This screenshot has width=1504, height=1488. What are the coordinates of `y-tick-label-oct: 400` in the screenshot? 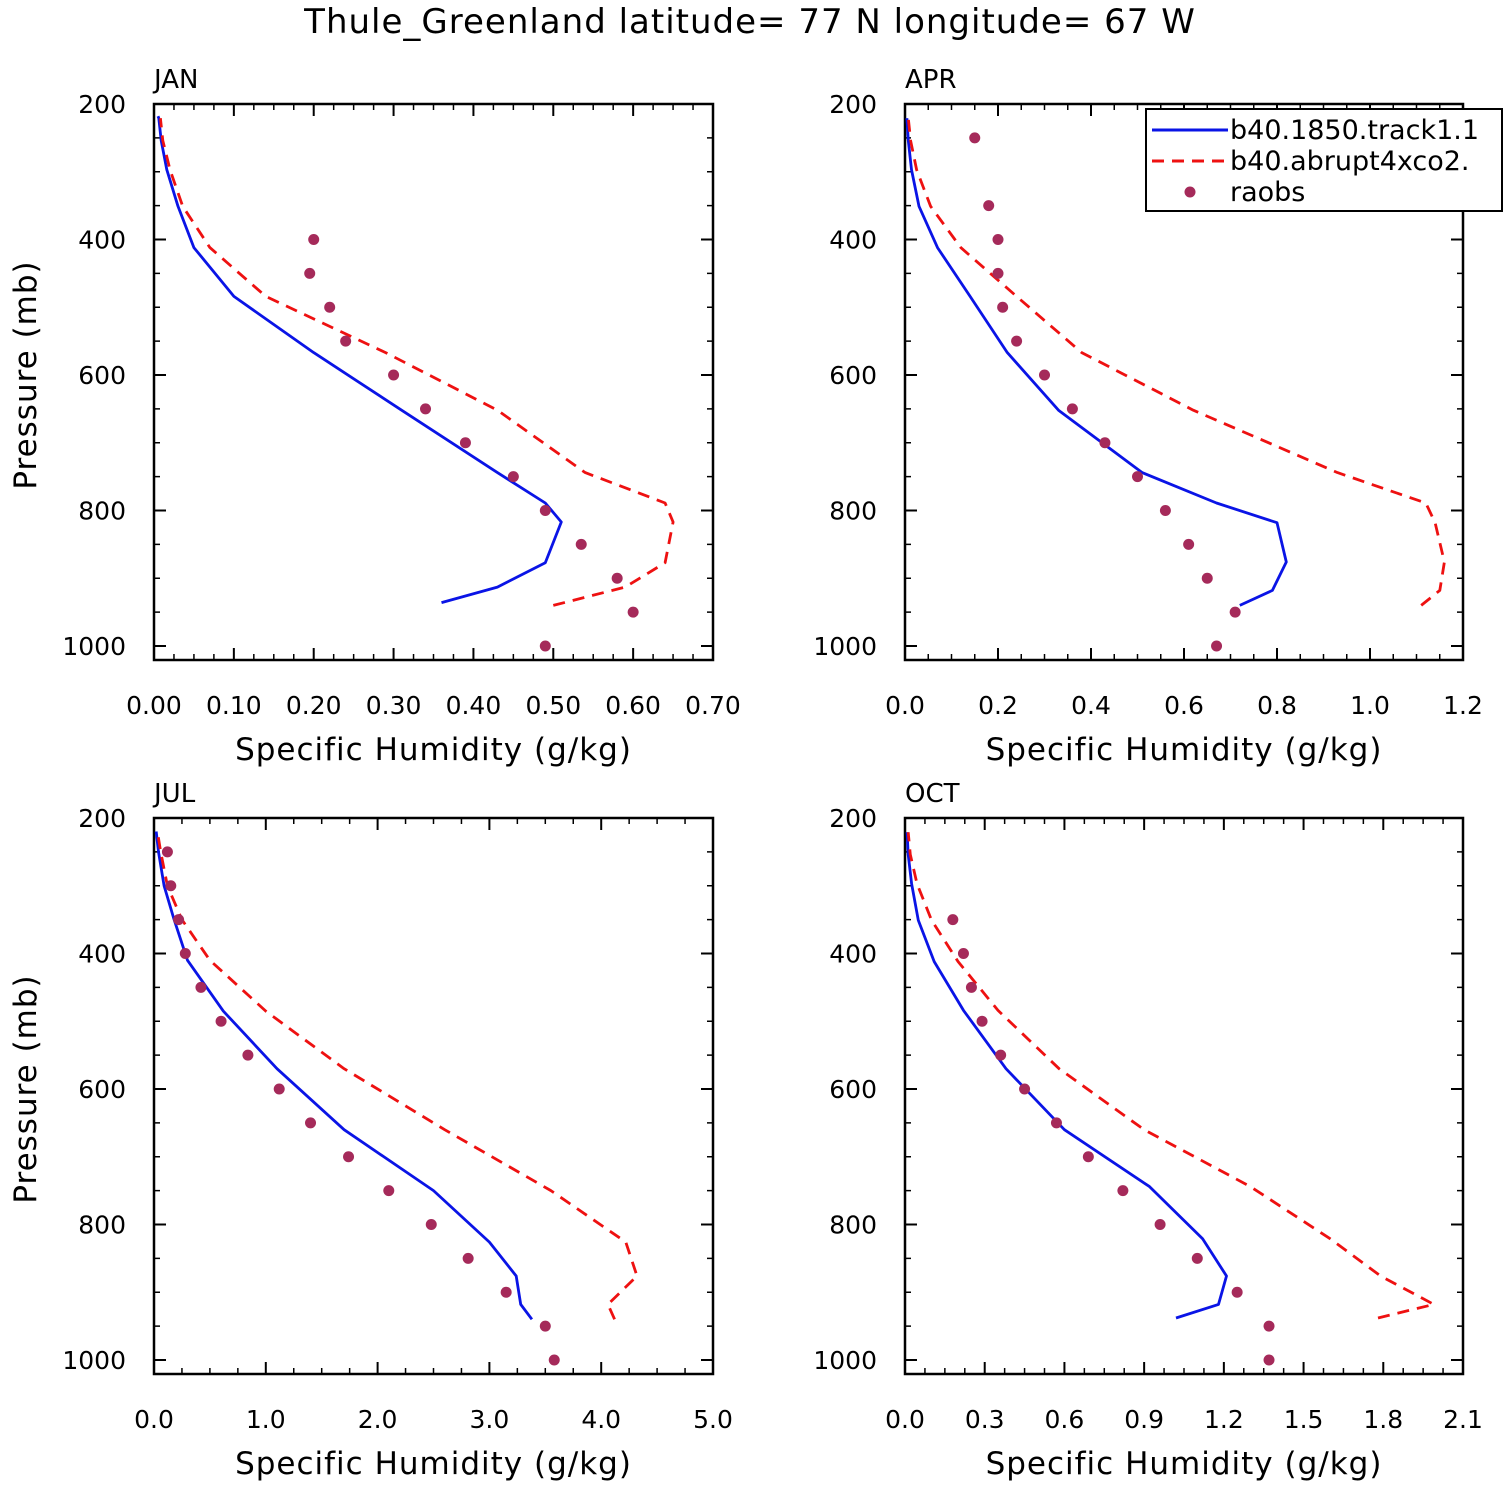 It's located at (853, 954).